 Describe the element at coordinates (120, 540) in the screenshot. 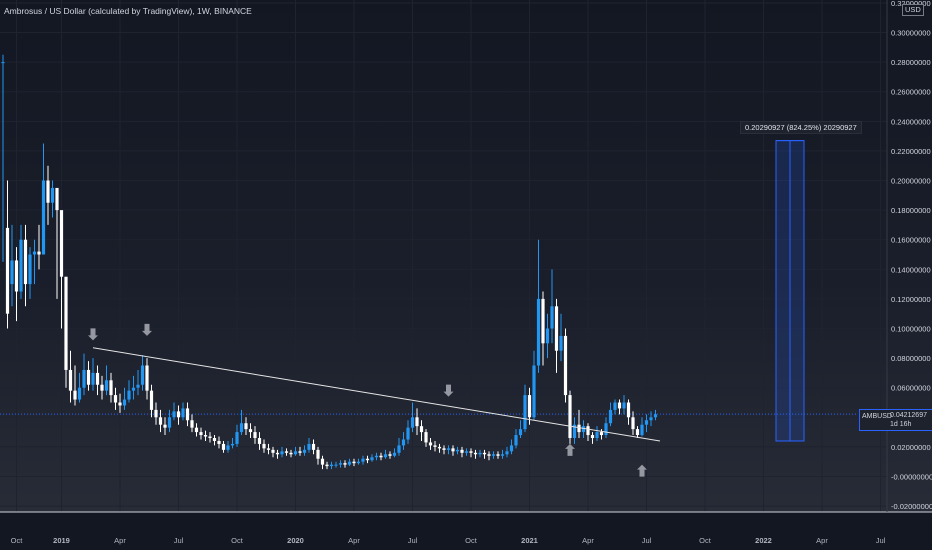

I see `time-tick-label: Apr` at that location.